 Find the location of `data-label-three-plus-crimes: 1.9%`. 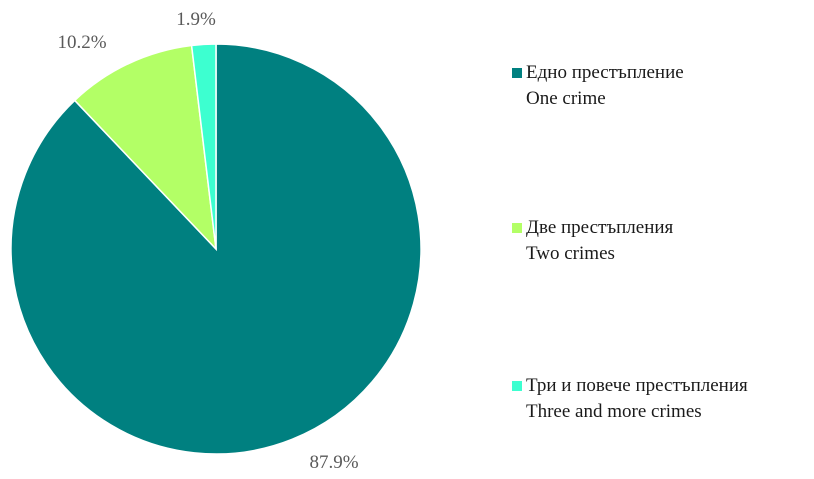

data-label-three-plus-crimes: 1.9% is located at coordinates (196, 19).